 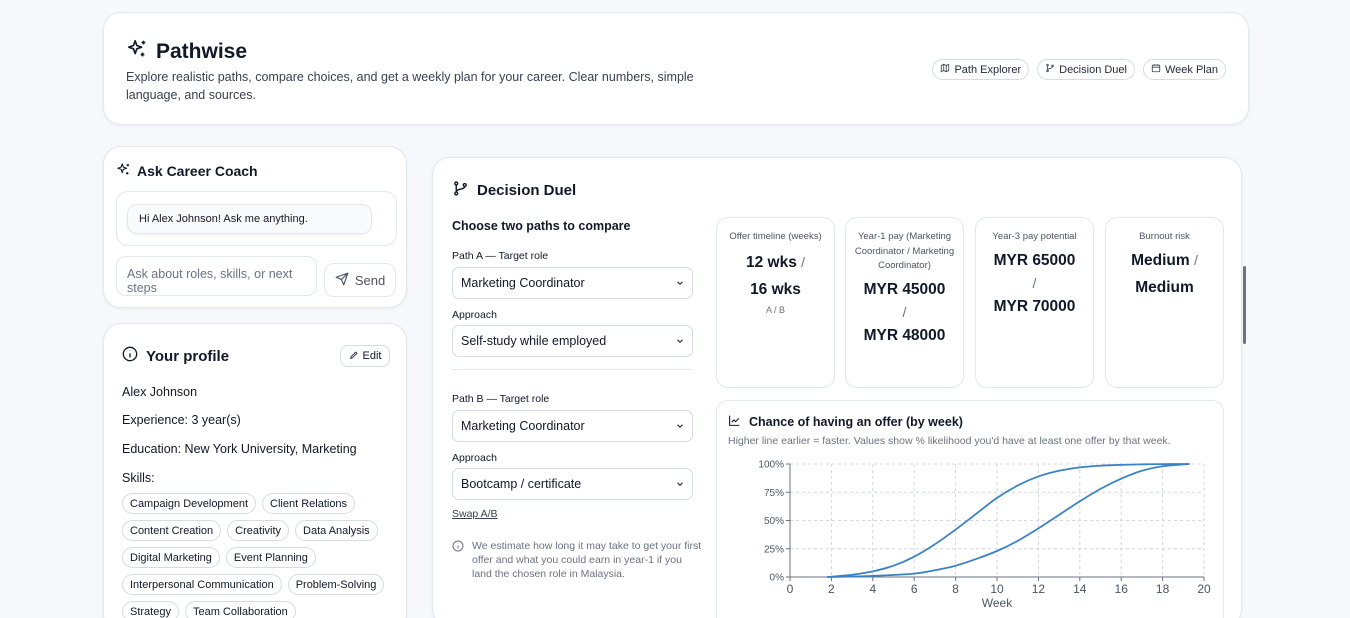 What do you see at coordinates (216, 276) in the screenshot?
I see `coach-message-input` at bounding box center [216, 276].